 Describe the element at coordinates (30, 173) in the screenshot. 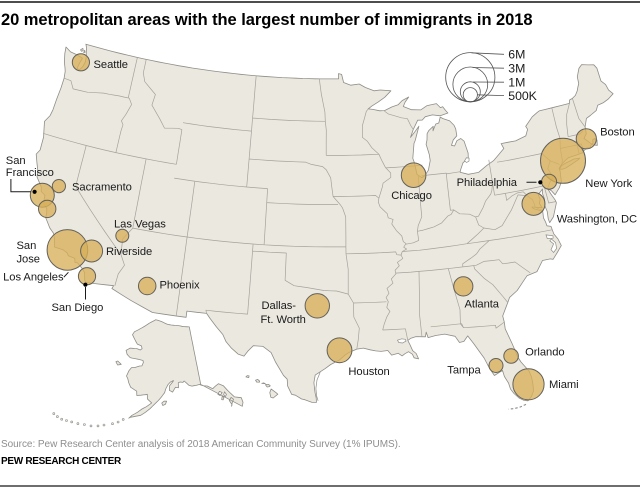

I see `svg-text: Francisco` at that location.